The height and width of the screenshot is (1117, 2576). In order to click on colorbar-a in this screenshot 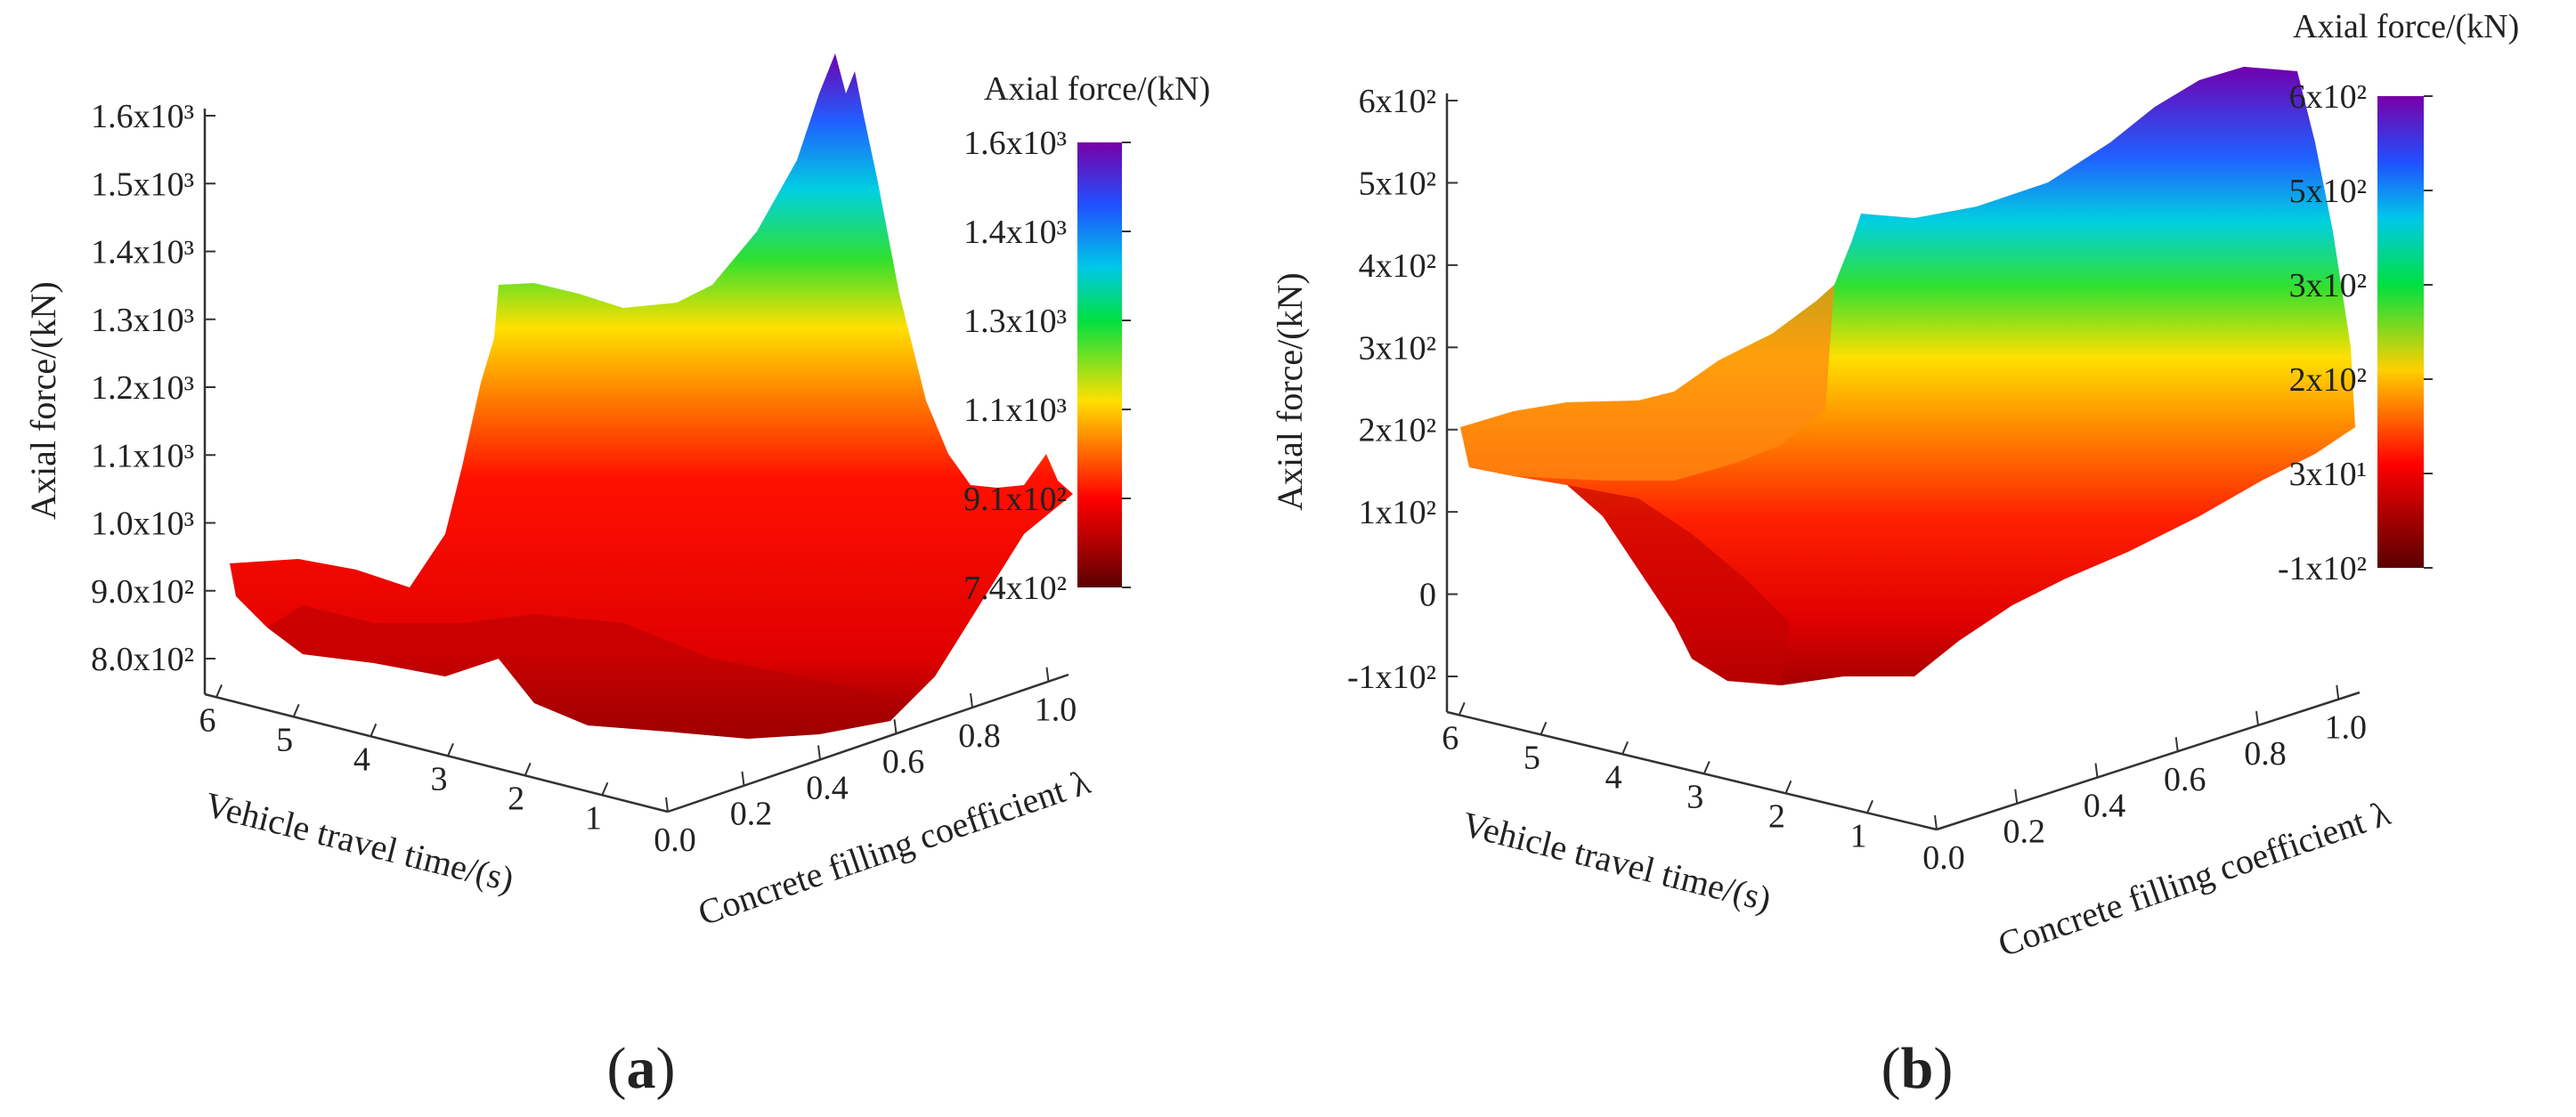, I will do `click(1099, 364)`.